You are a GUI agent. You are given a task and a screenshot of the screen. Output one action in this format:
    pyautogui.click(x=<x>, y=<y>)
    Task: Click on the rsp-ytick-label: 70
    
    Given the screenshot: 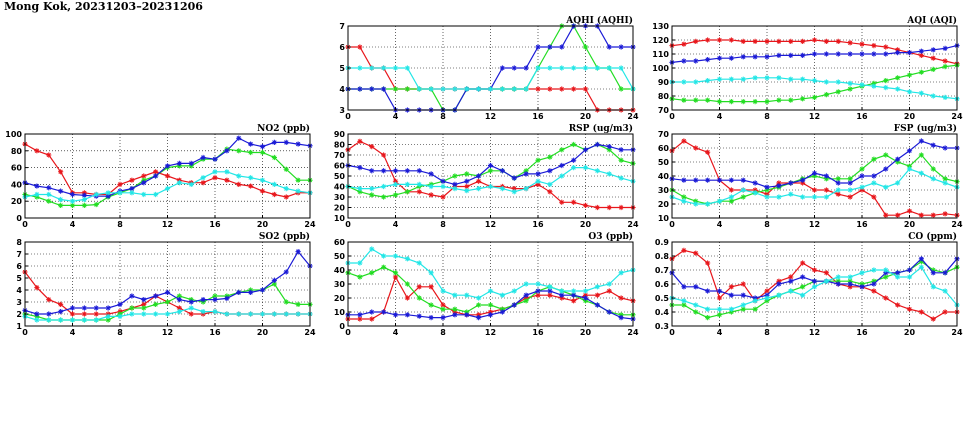 What is the action you would take?
    pyautogui.click(x=340, y=155)
    